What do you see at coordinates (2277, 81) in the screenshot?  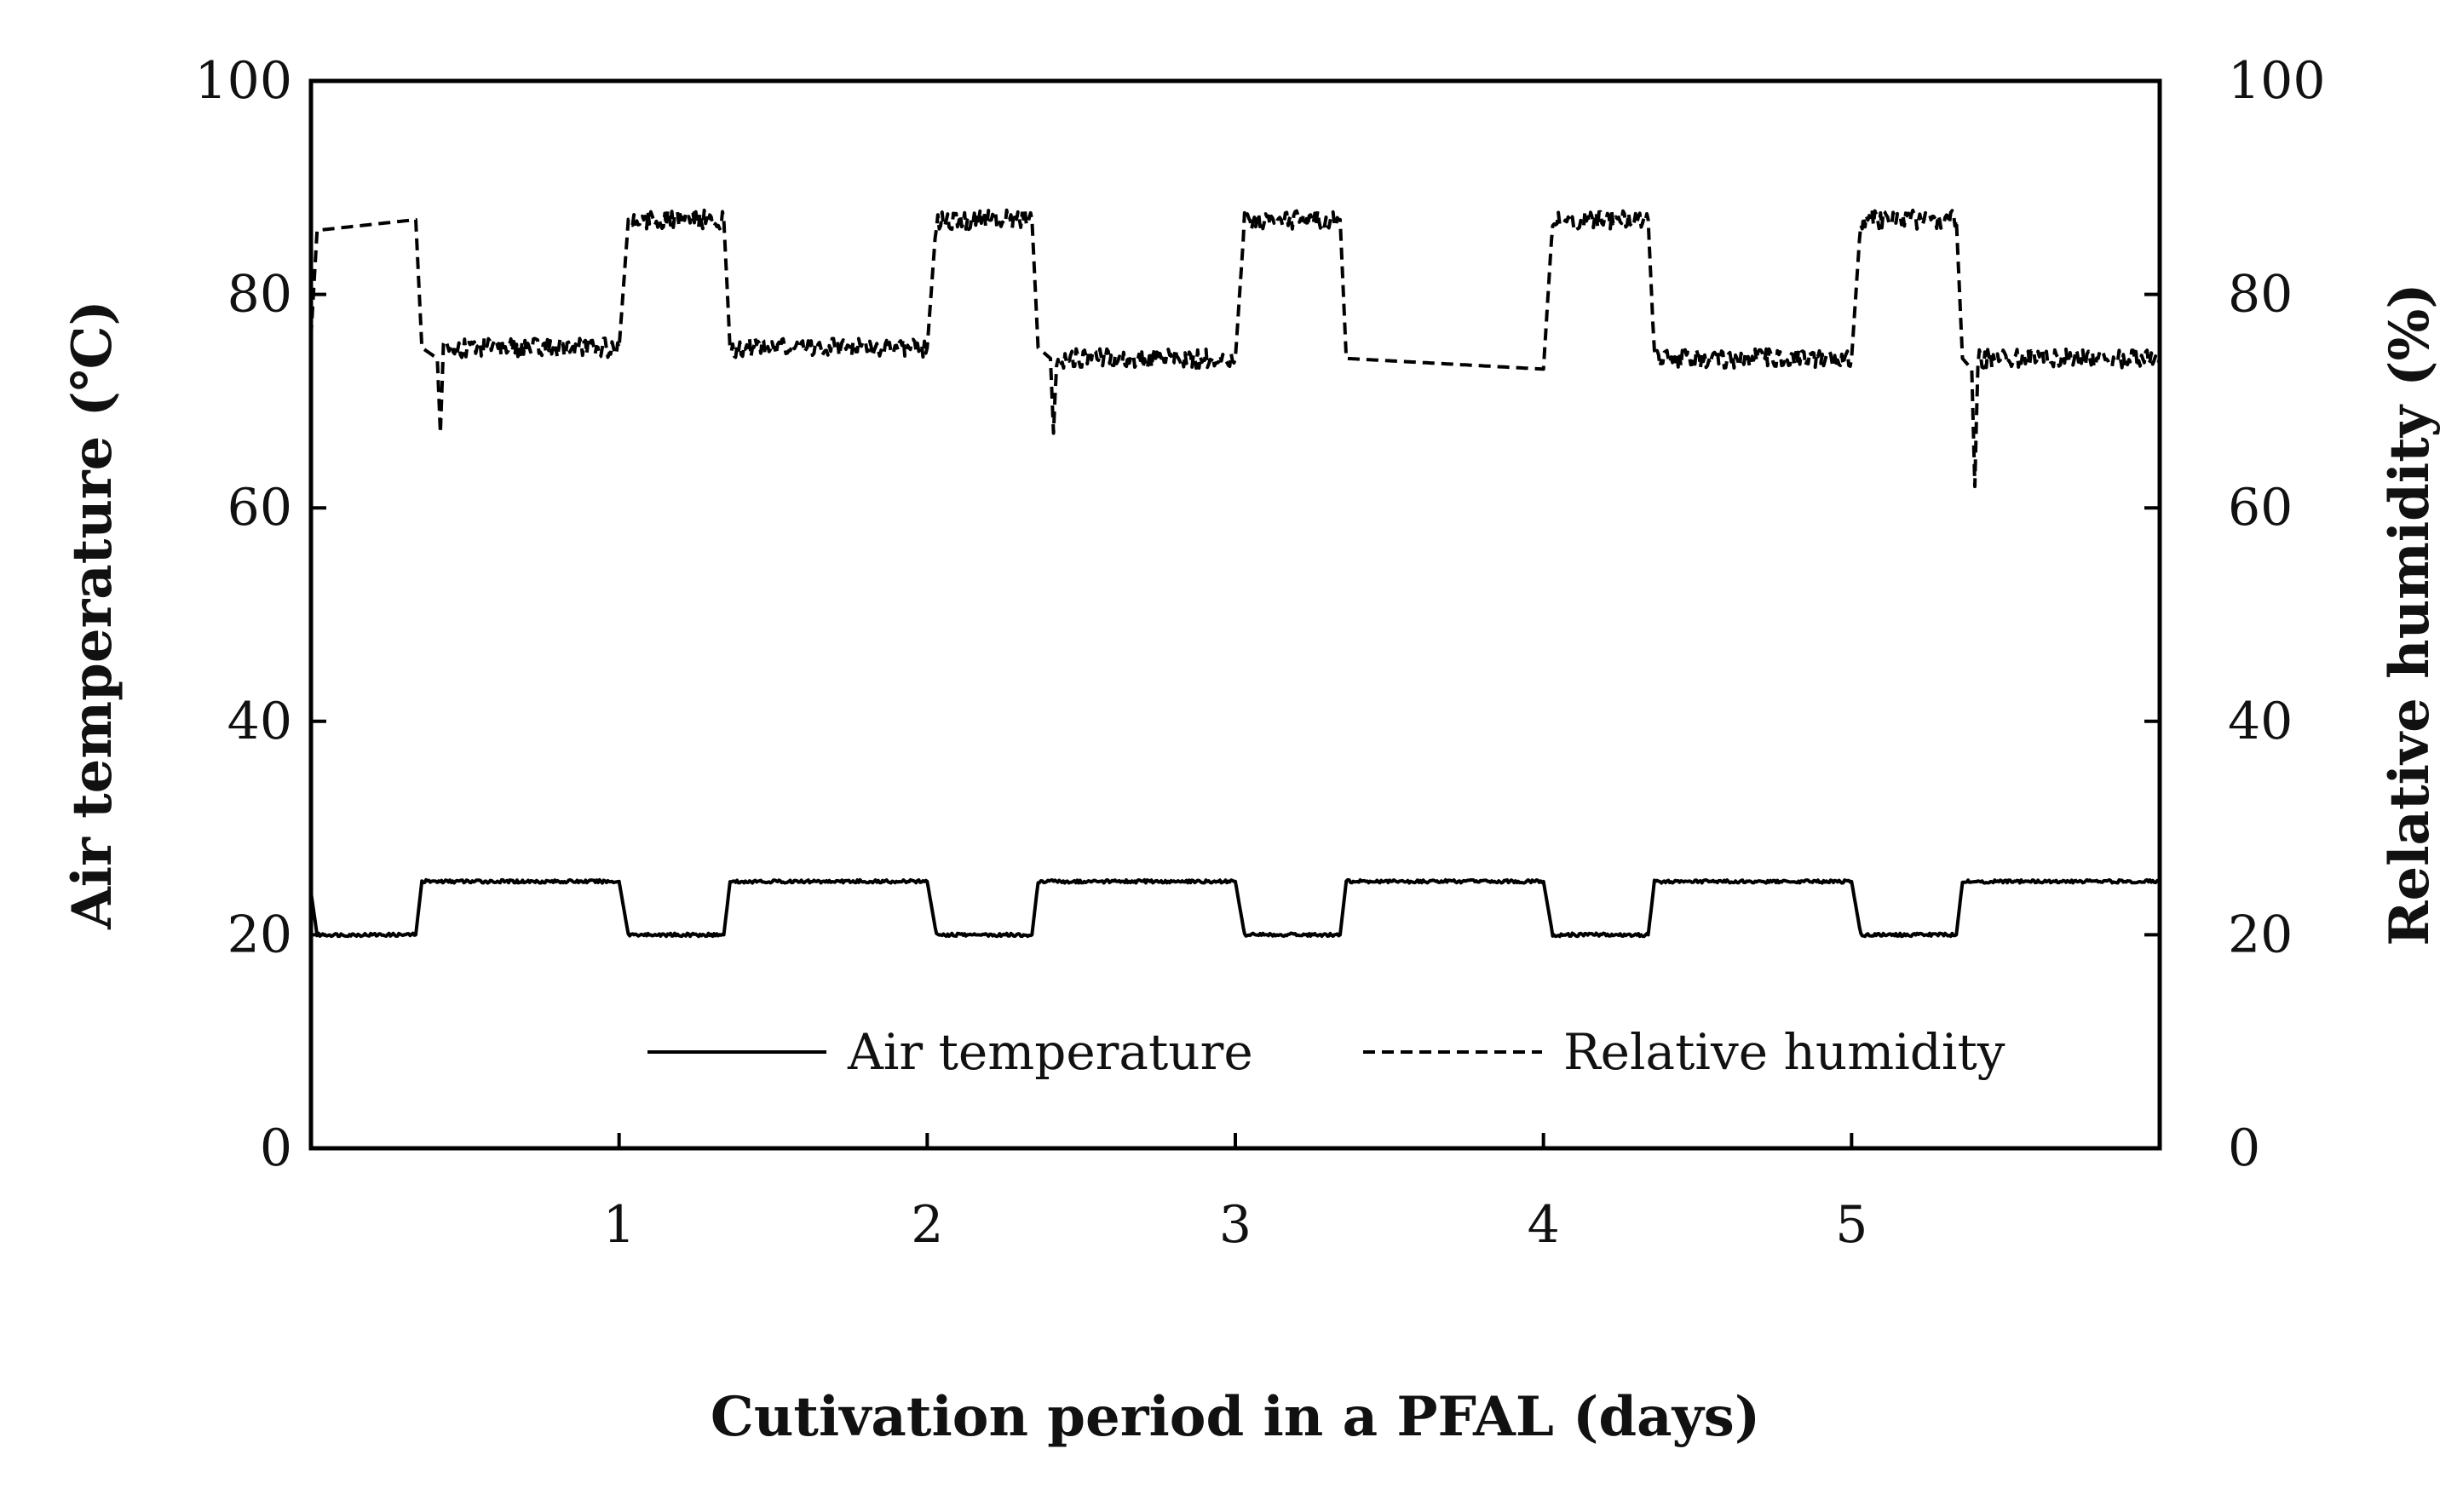 I see `y2-tick-label: 100` at bounding box center [2277, 81].